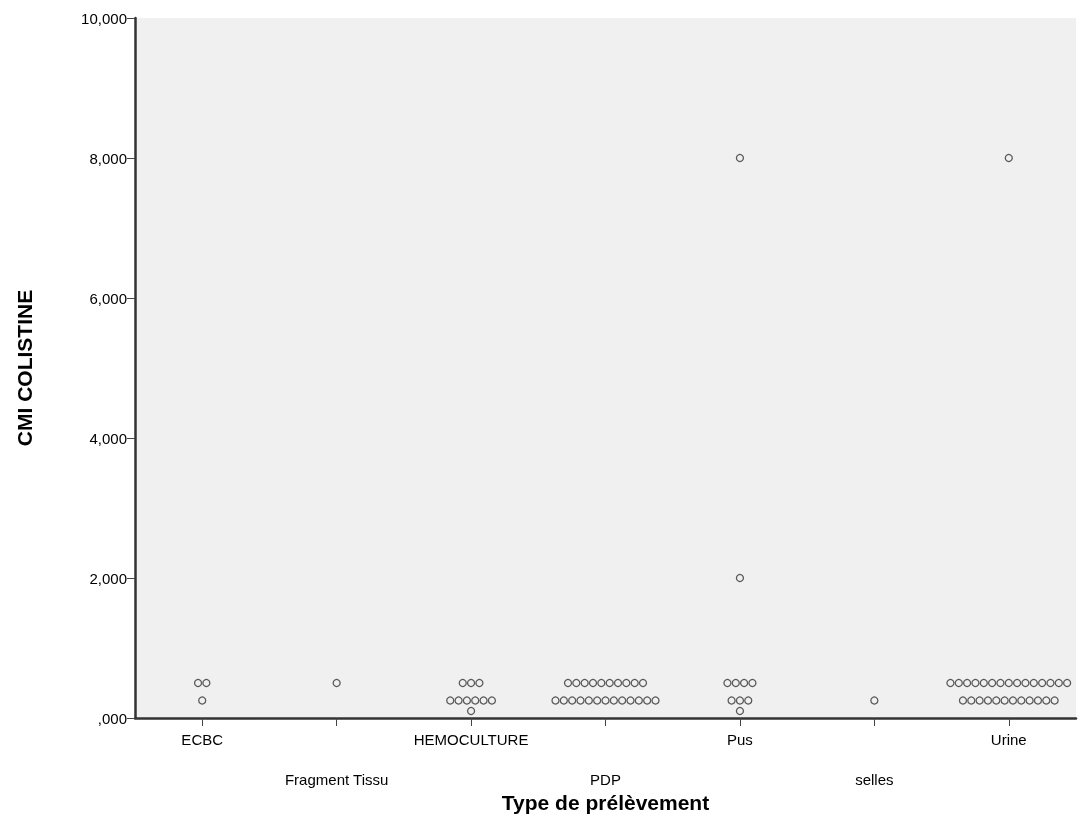  What do you see at coordinates (605, 802) in the screenshot?
I see `x-axis-title: Type de prélèvement` at bounding box center [605, 802].